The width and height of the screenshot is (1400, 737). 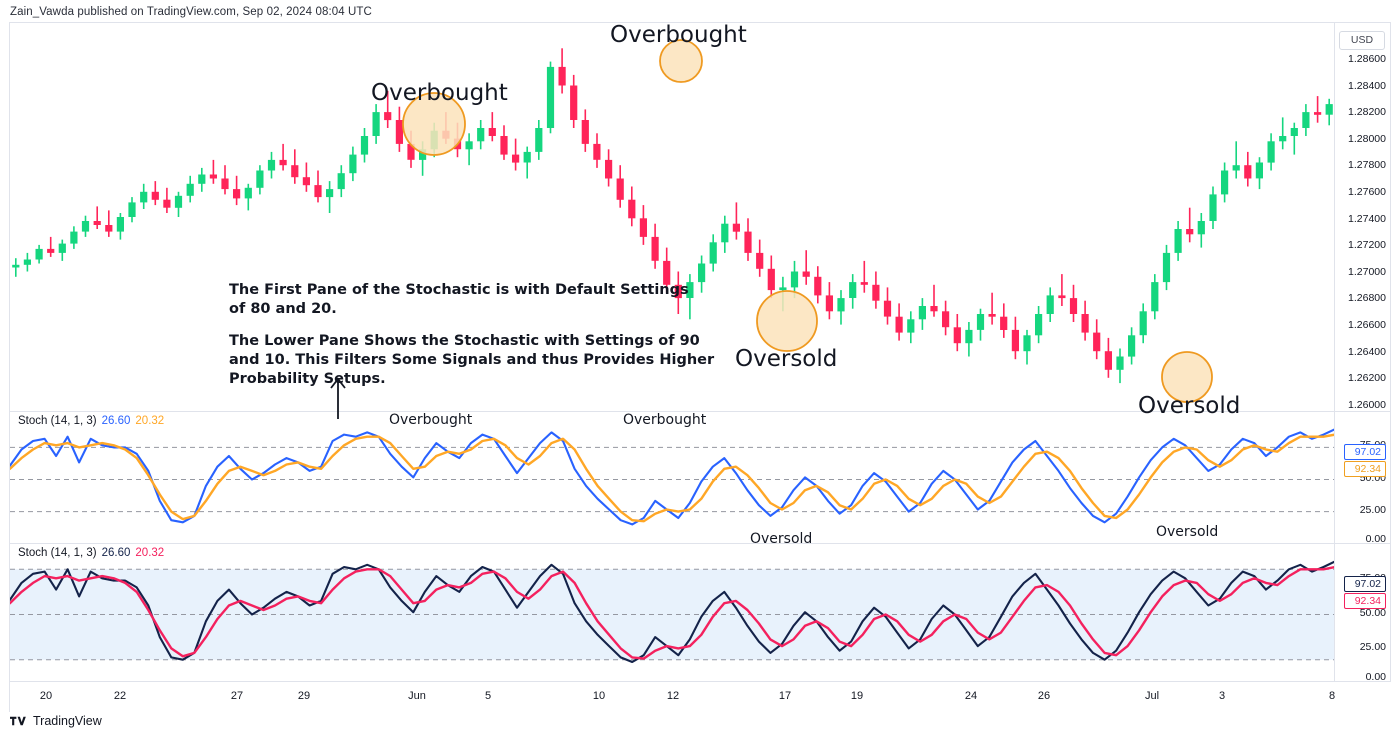 What do you see at coordinates (1367, 325) in the screenshot?
I see `price-tick: 1.26600` at bounding box center [1367, 325].